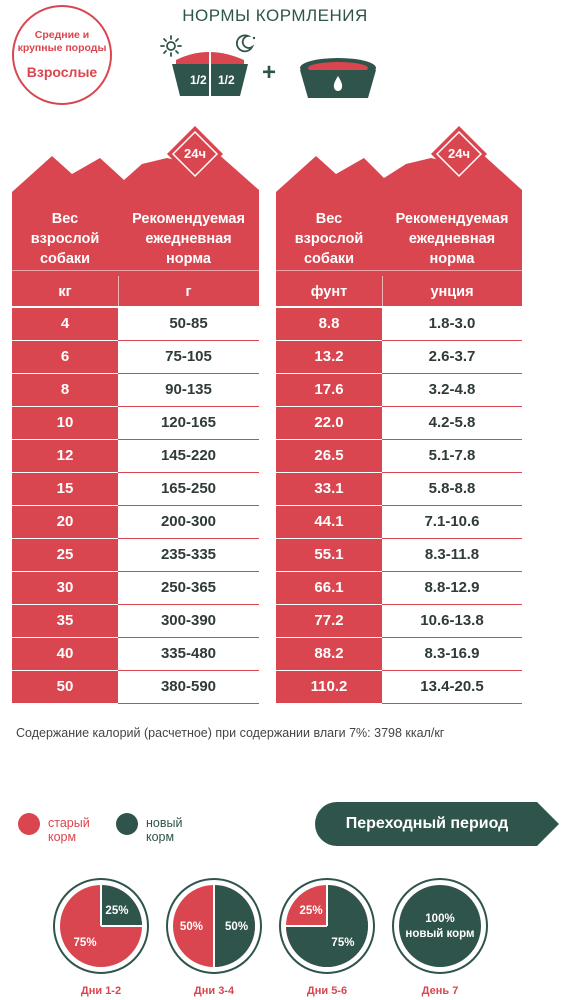 The width and height of the screenshot is (563, 1000). Describe the element at coordinates (329, 357) in the screenshot. I see `imperial-weight-cell: 13.2` at that location.